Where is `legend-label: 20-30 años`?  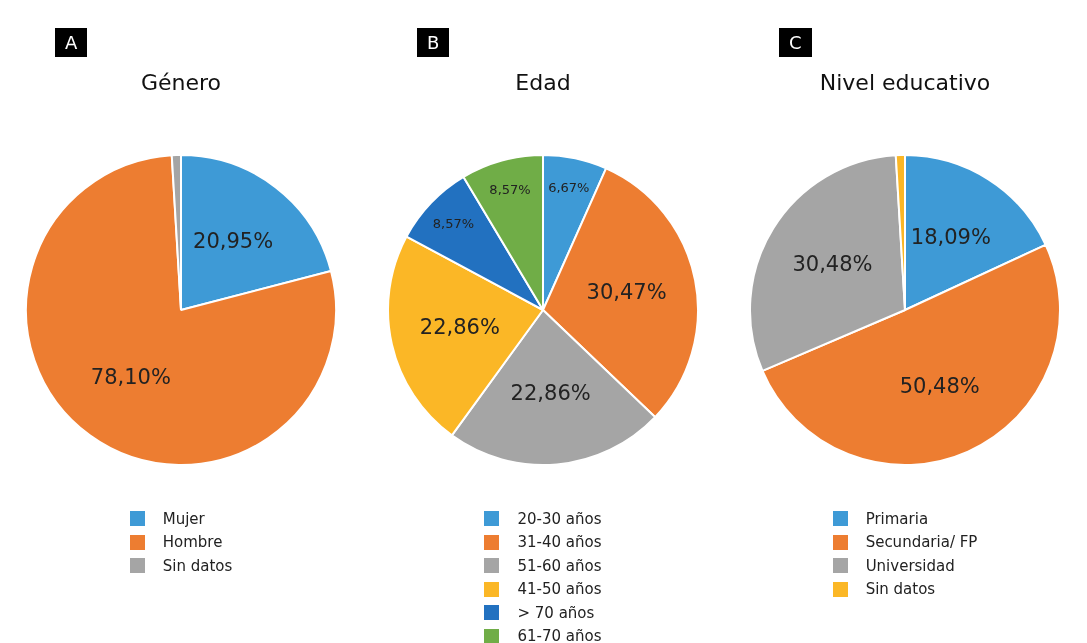
legend-label: 20-30 años is located at coordinates (559, 519).